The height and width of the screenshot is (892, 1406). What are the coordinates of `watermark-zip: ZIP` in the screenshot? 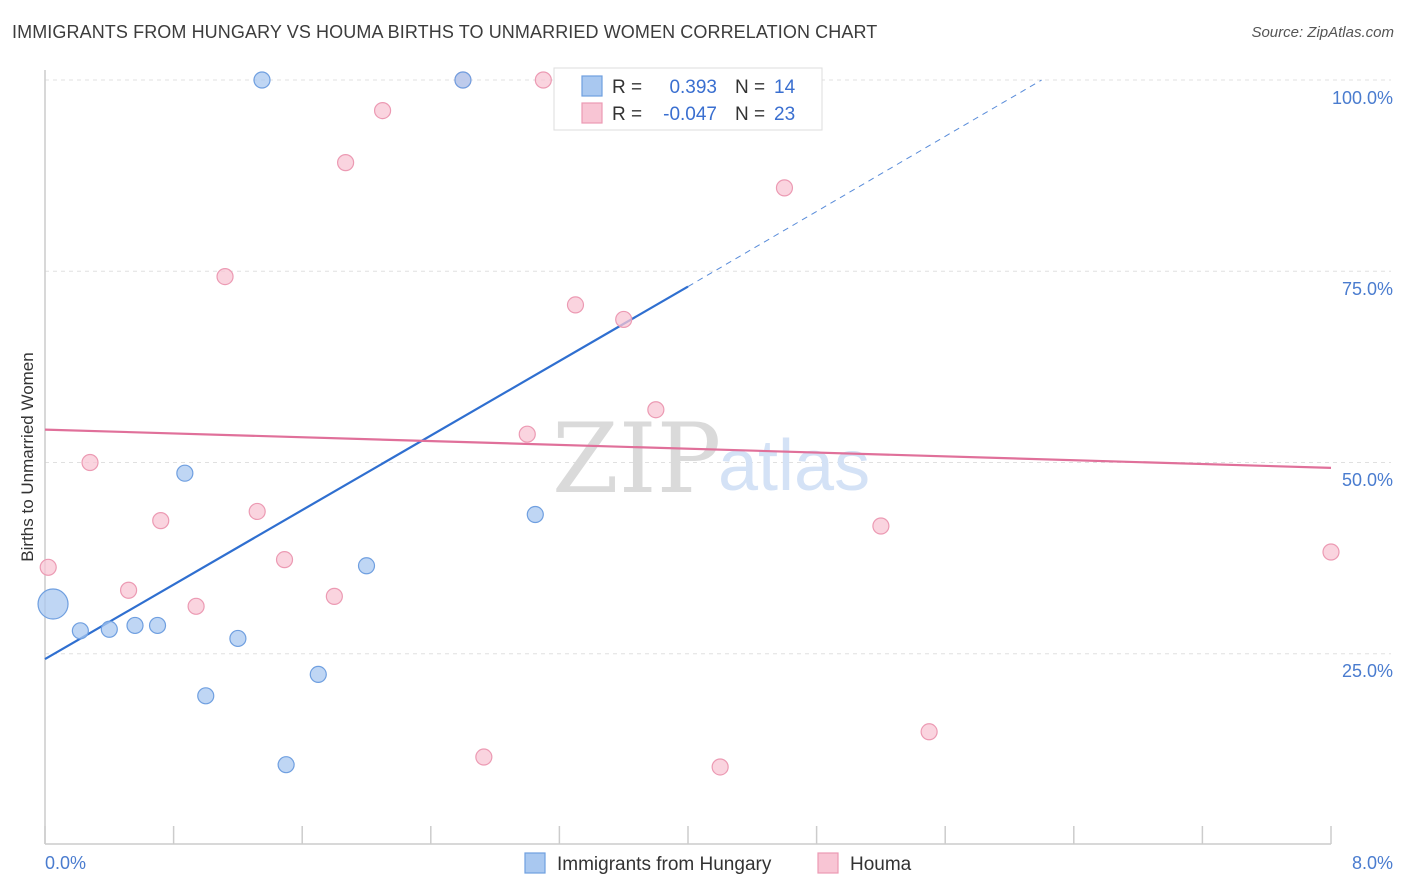 It's located at (636, 459).